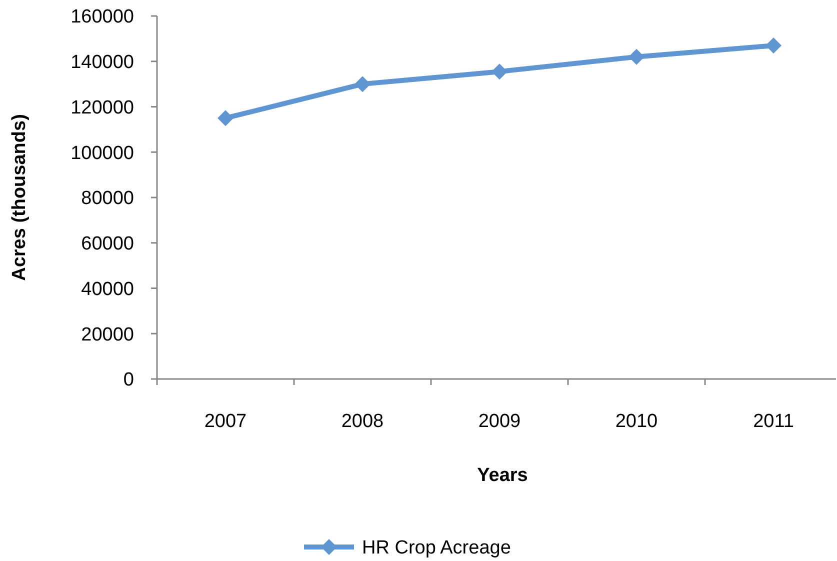 This screenshot has width=837, height=561. Describe the element at coordinates (636, 421) in the screenshot. I see `x-tick-label: 2010` at that location.